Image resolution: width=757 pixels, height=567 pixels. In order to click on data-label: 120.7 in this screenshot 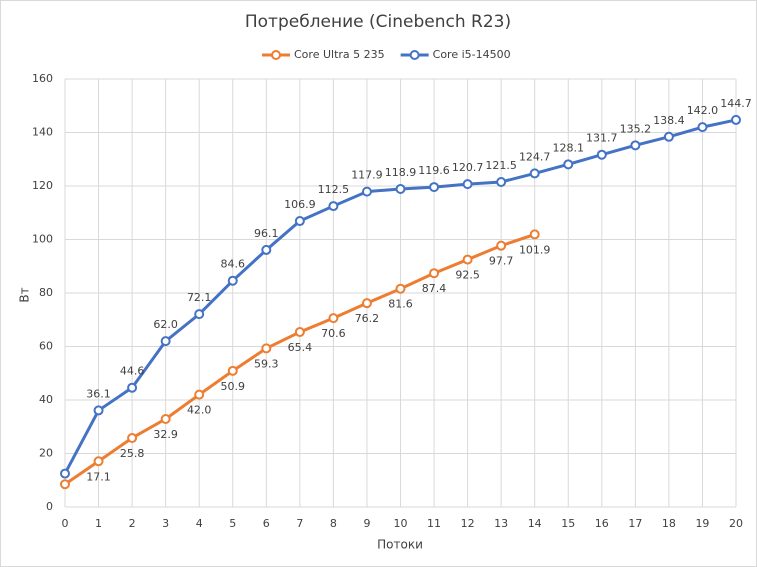, I will do `click(468, 167)`.